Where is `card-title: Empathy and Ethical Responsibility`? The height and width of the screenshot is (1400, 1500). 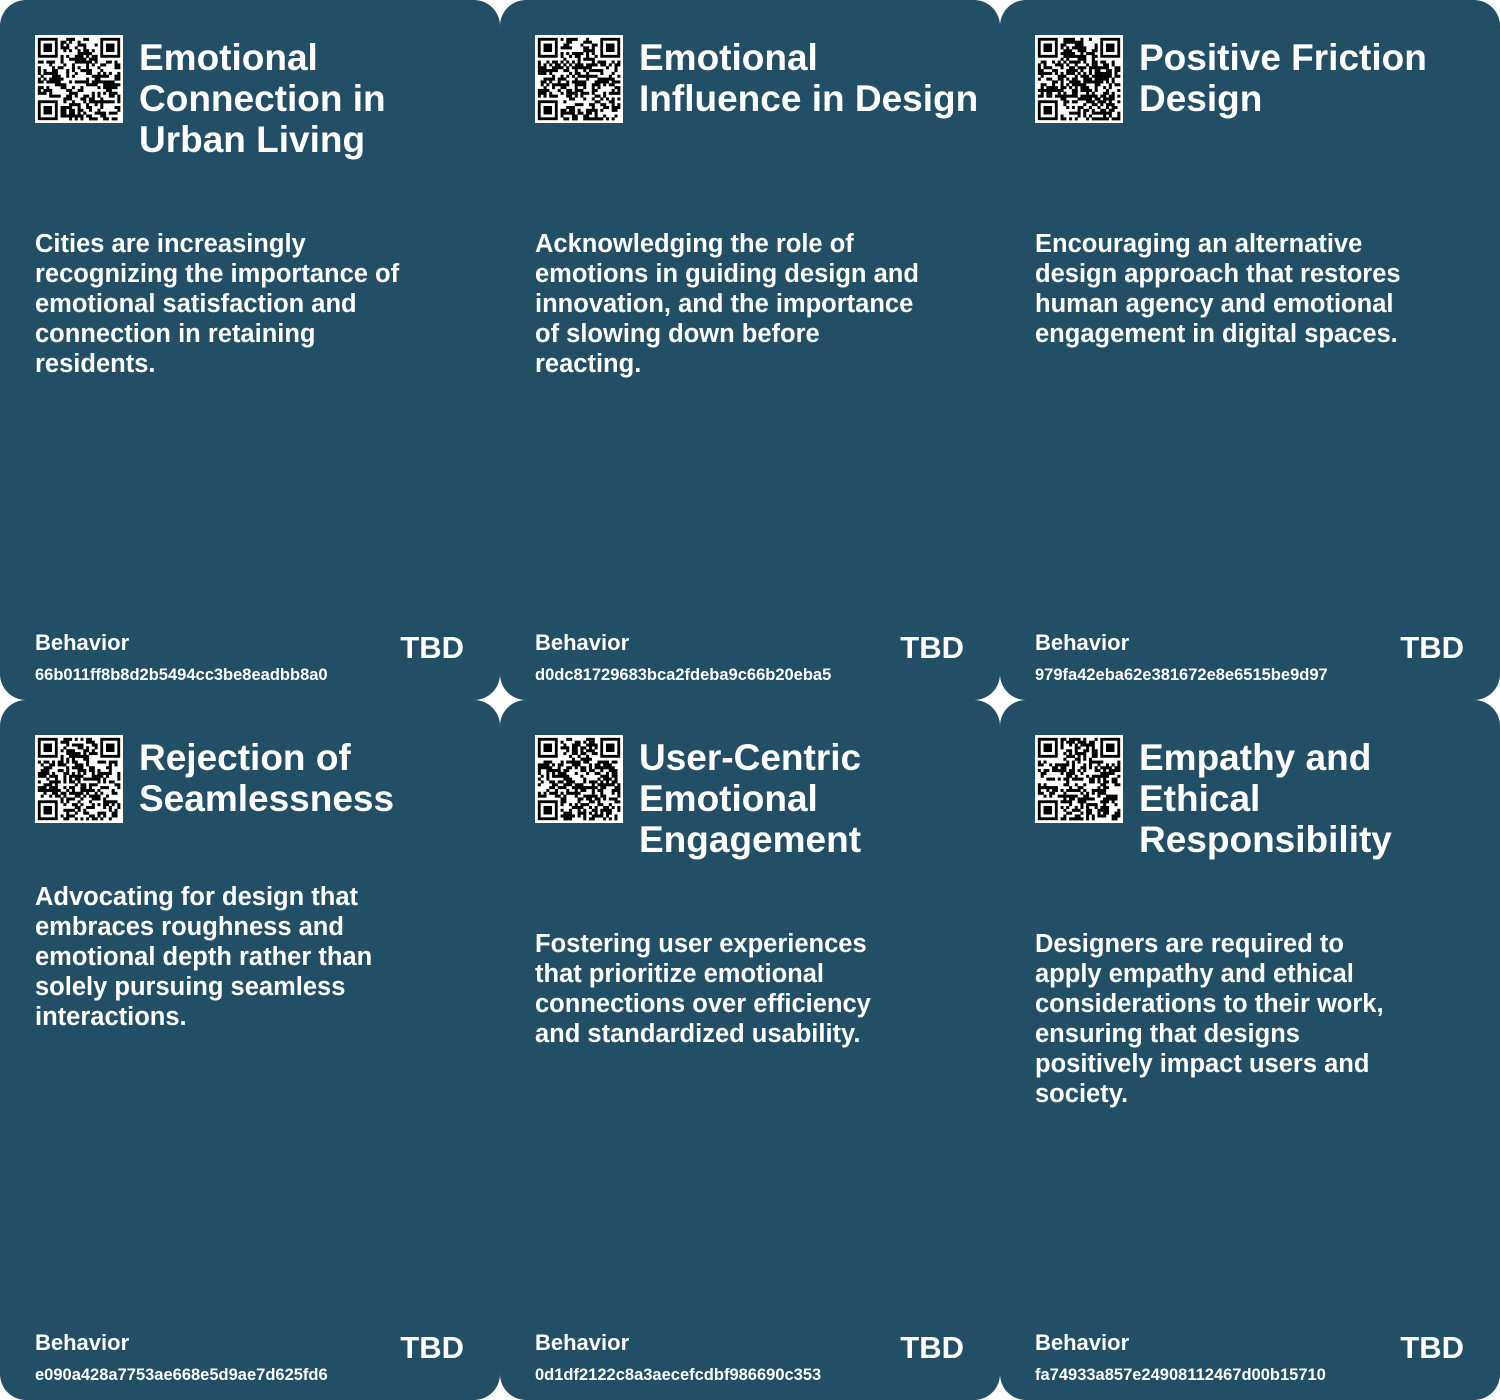
card-title: Empathy and Ethical Responsibility is located at coordinates (1265, 798).